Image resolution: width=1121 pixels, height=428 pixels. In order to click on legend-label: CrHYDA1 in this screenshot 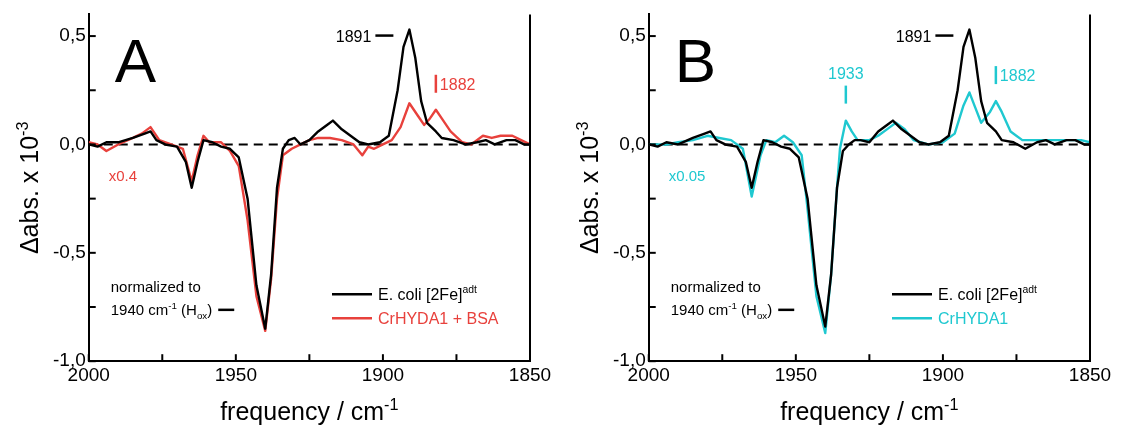, I will do `click(973, 319)`.